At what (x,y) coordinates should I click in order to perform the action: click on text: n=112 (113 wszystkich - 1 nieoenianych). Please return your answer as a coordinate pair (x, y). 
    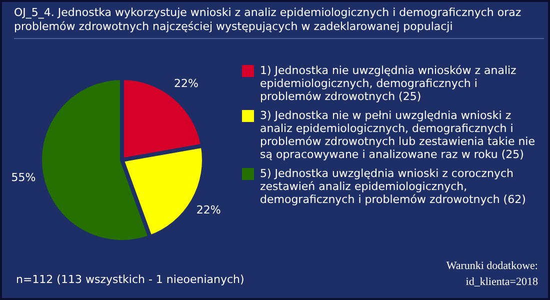
    Looking at the image, I should click on (130, 279).